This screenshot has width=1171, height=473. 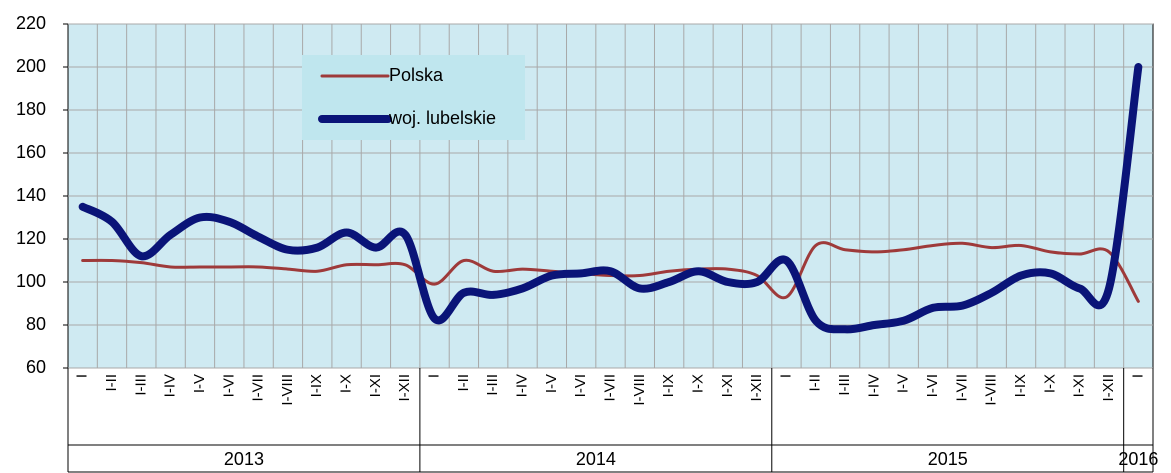 What do you see at coordinates (610, 272) in the screenshot?
I see `series-line` at bounding box center [610, 272].